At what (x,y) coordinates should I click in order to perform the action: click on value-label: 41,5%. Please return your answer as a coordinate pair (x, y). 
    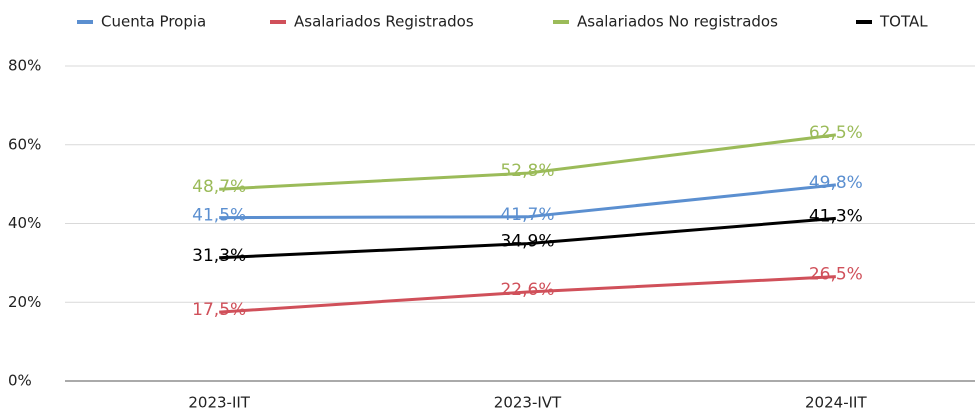
    Looking at the image, I should click on (219, 216).